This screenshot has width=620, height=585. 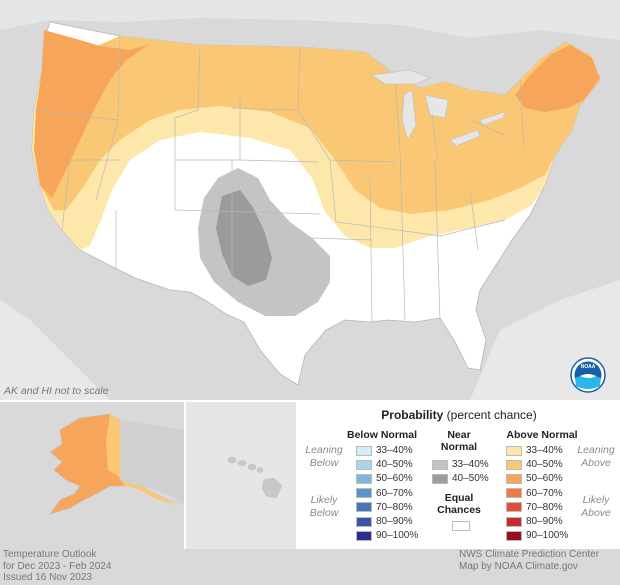 I want to click on below-label-5: 80–90%, so click(x=394, y=521).